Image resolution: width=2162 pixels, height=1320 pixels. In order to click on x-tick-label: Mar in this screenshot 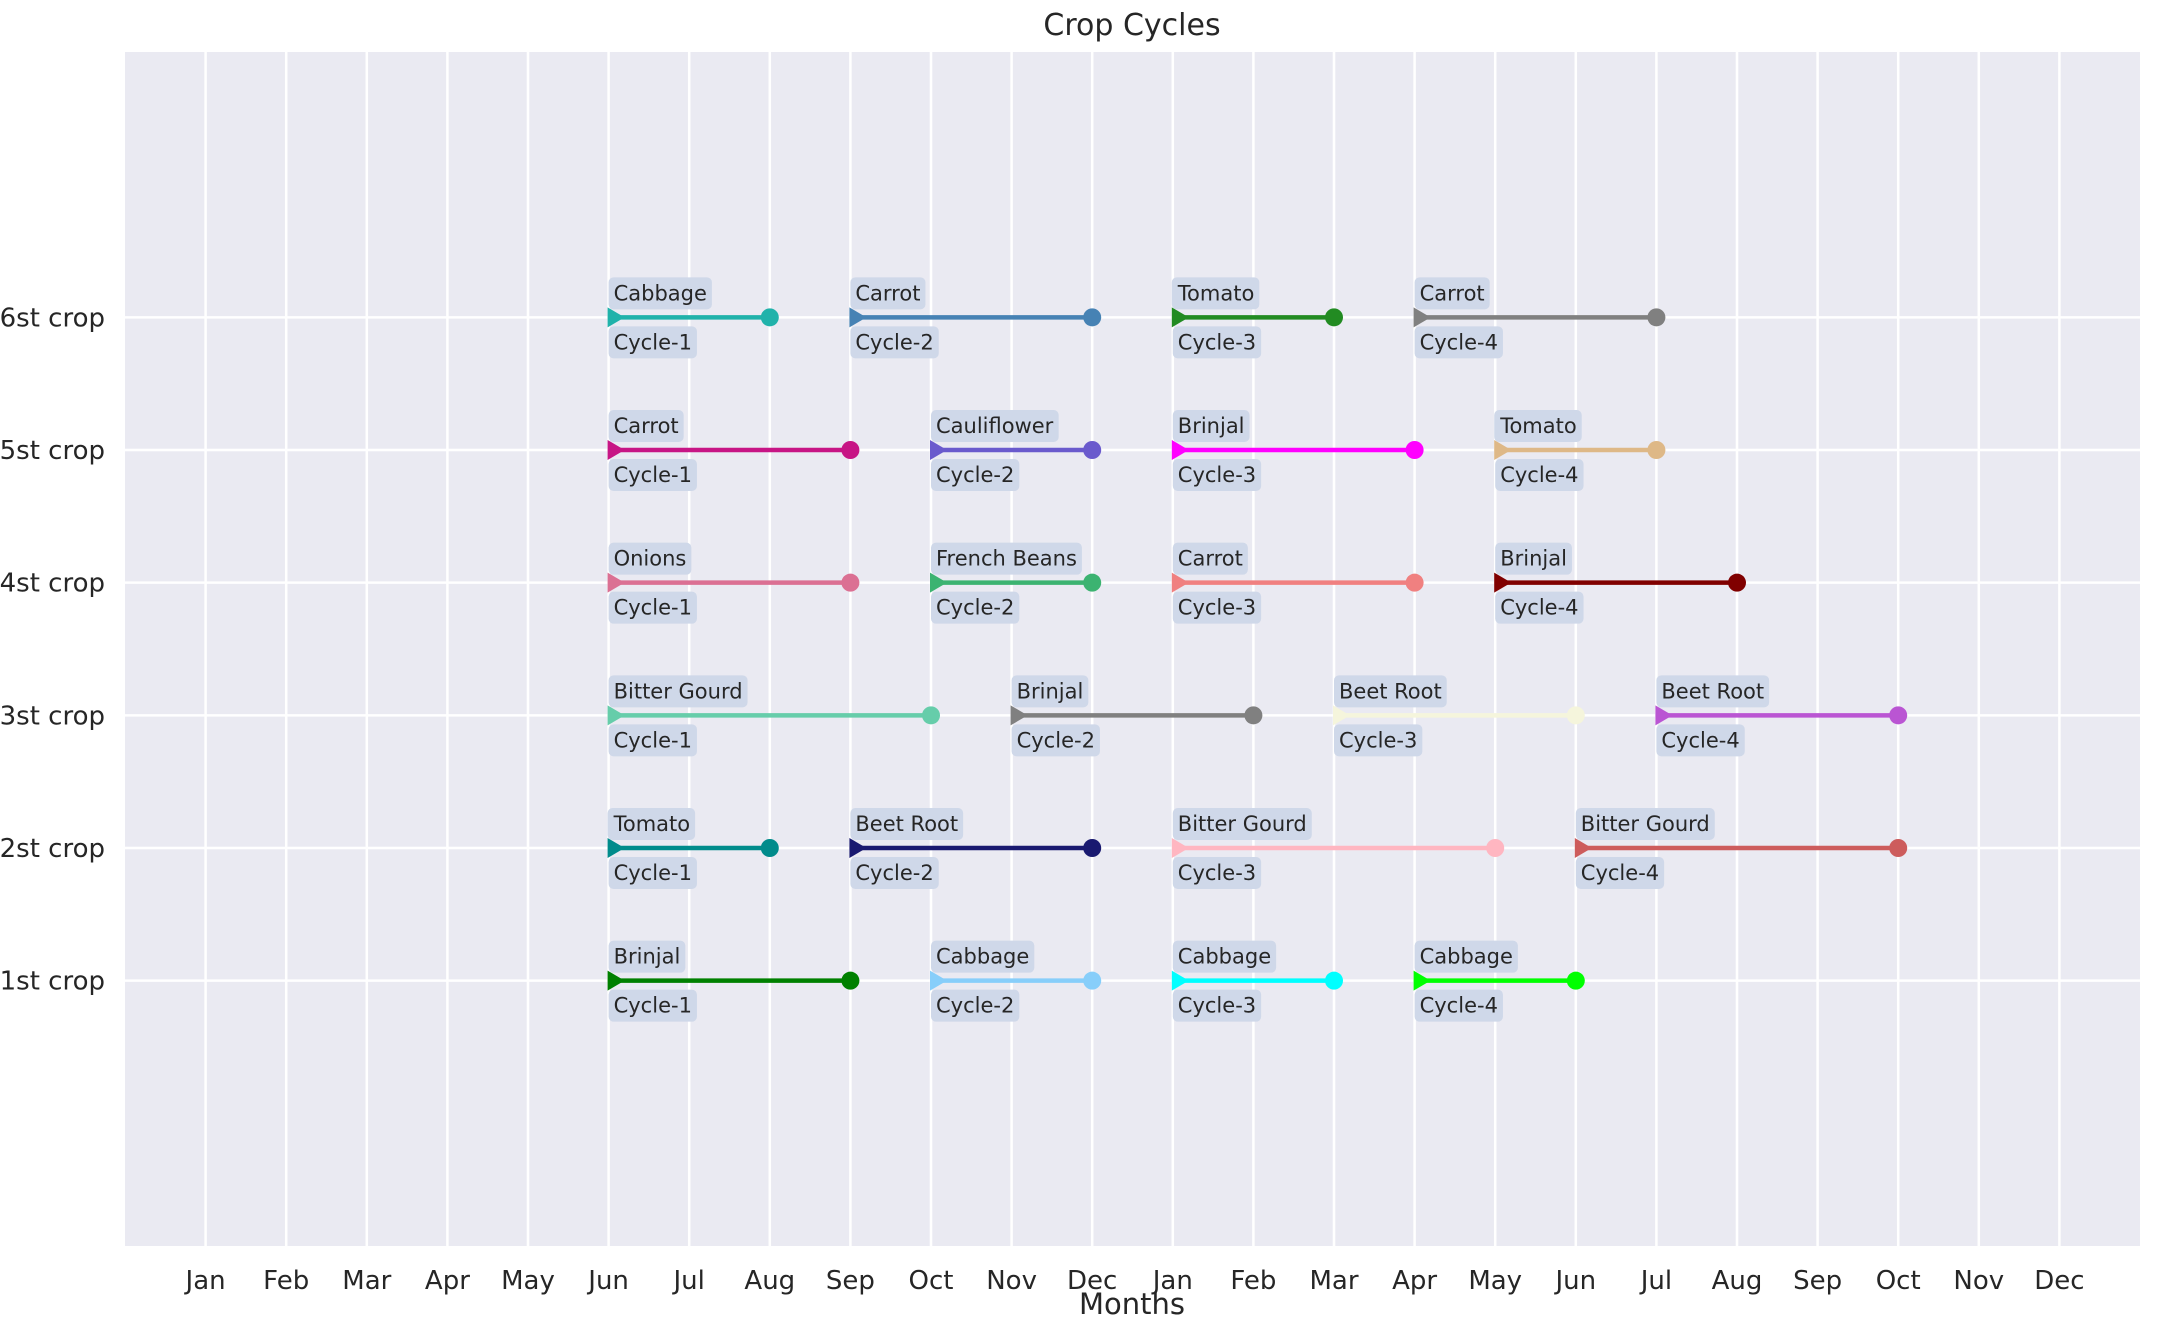, I will do `click(366, 1281)`.